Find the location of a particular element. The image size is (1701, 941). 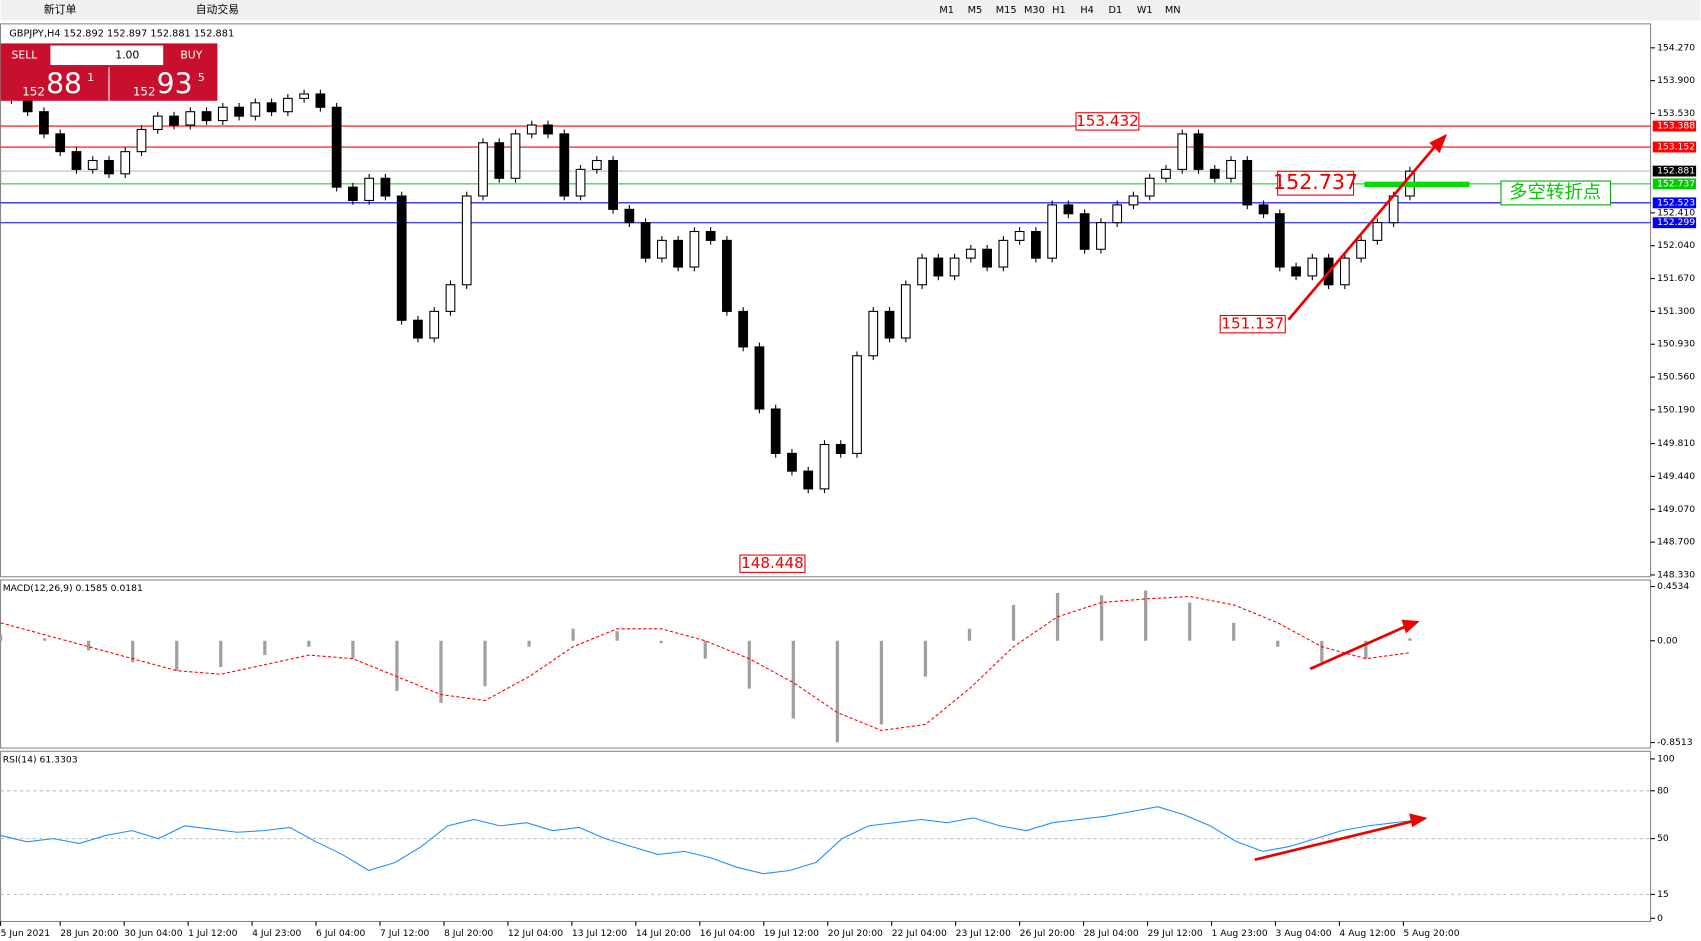

y-tick-label: 151.670 is located at coordinates (1676, 278).